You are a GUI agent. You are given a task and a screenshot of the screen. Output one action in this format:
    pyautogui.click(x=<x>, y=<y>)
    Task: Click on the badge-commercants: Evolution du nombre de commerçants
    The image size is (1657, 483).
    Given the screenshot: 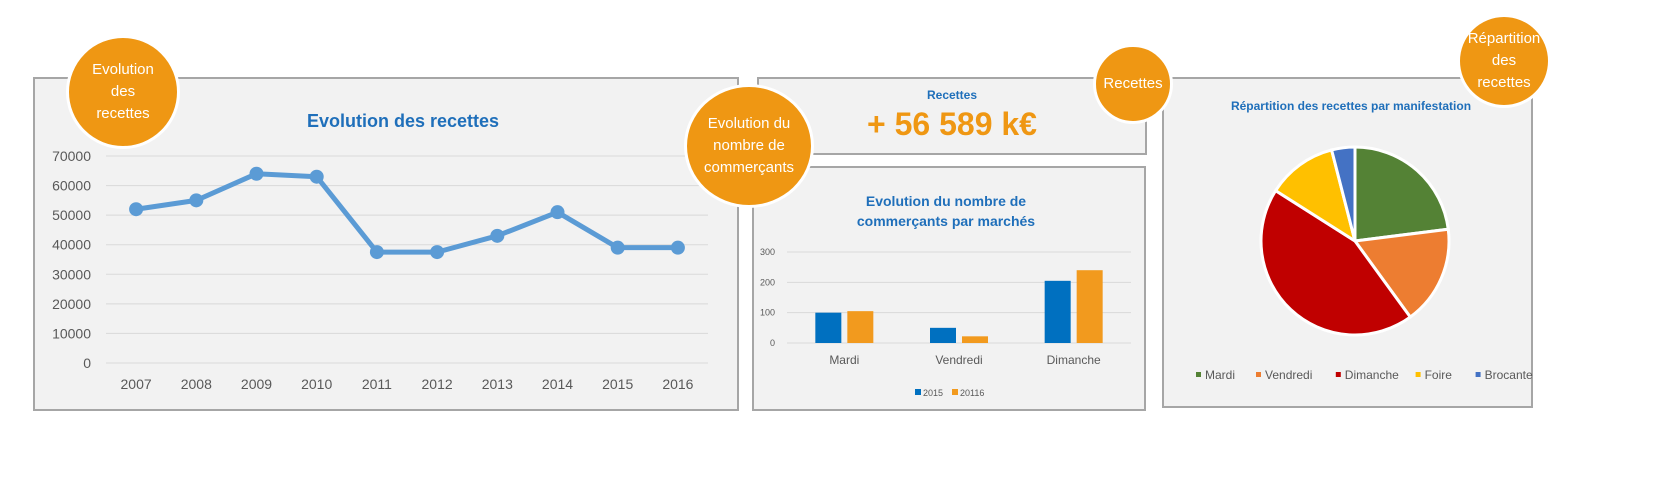 What is the action you would take?
    pyautogui.click(x=749, y=146)
    